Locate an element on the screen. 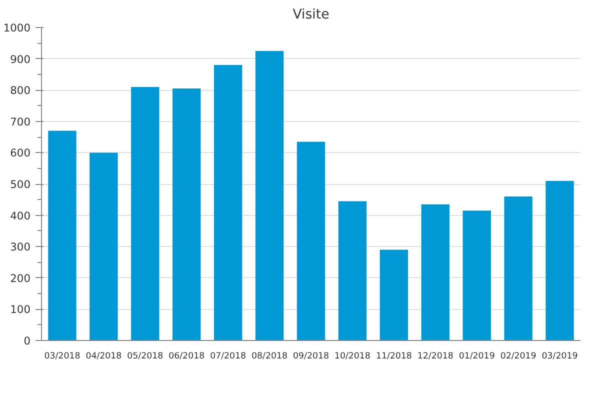  x-tick-label: 07/2018 is located at coordinates (228, 357).